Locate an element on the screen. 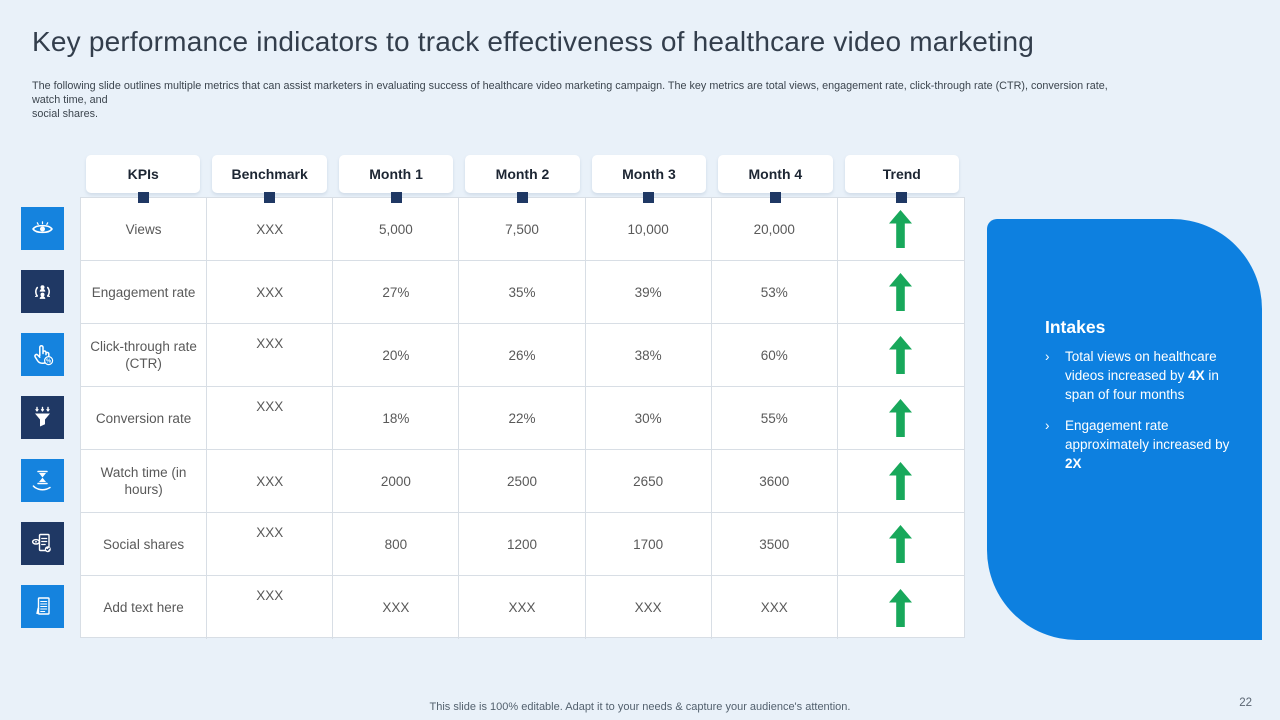 This screenshot has width=1280, height=720. watch-time-hourglass-icon is located at coordinates (41, 480).